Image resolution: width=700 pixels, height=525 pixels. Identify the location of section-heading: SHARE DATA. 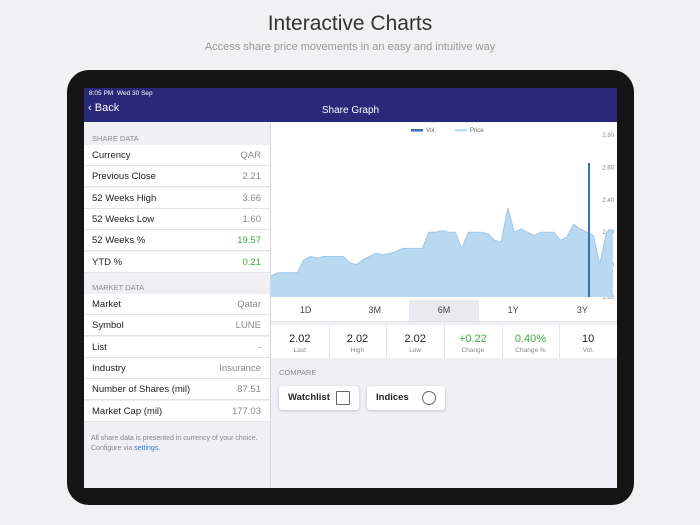
(115, 138).